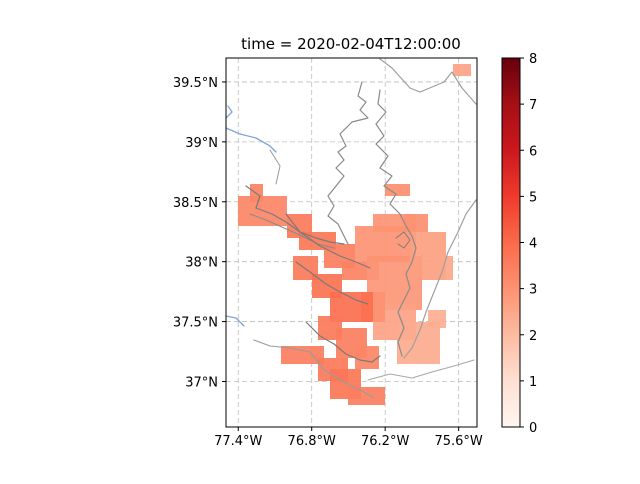 The image size is (640, 484). I want to click on colorbar-tick-label: 8, so click(533, 59).